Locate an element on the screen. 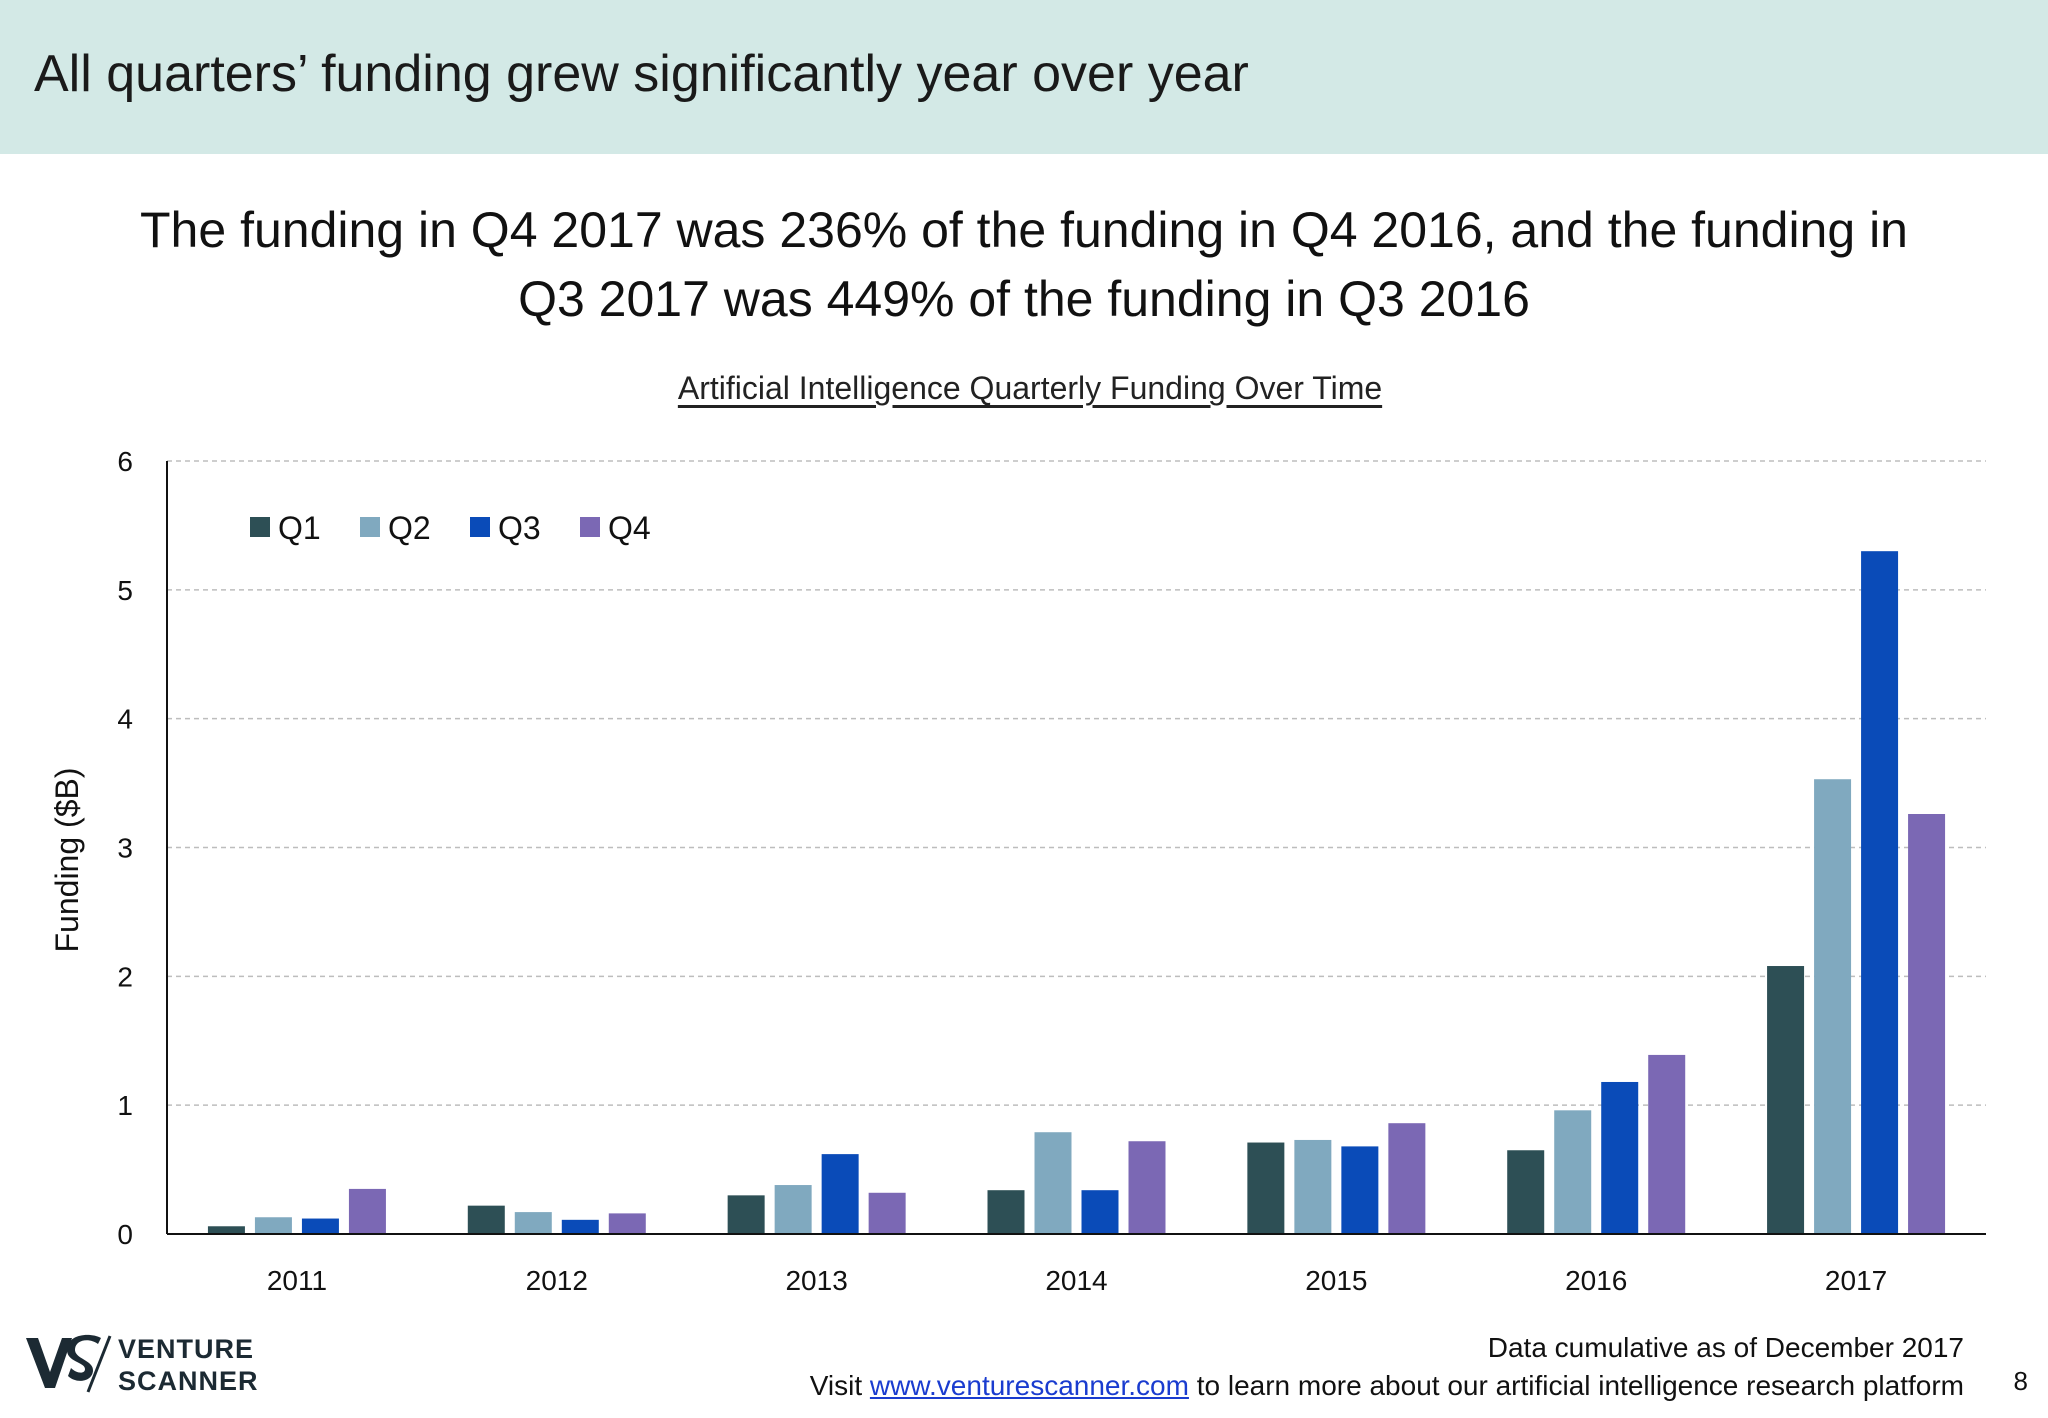 This screenshot has height=1418, width=2048. y-tick-label: 5 is located at coordinates (125, 590).